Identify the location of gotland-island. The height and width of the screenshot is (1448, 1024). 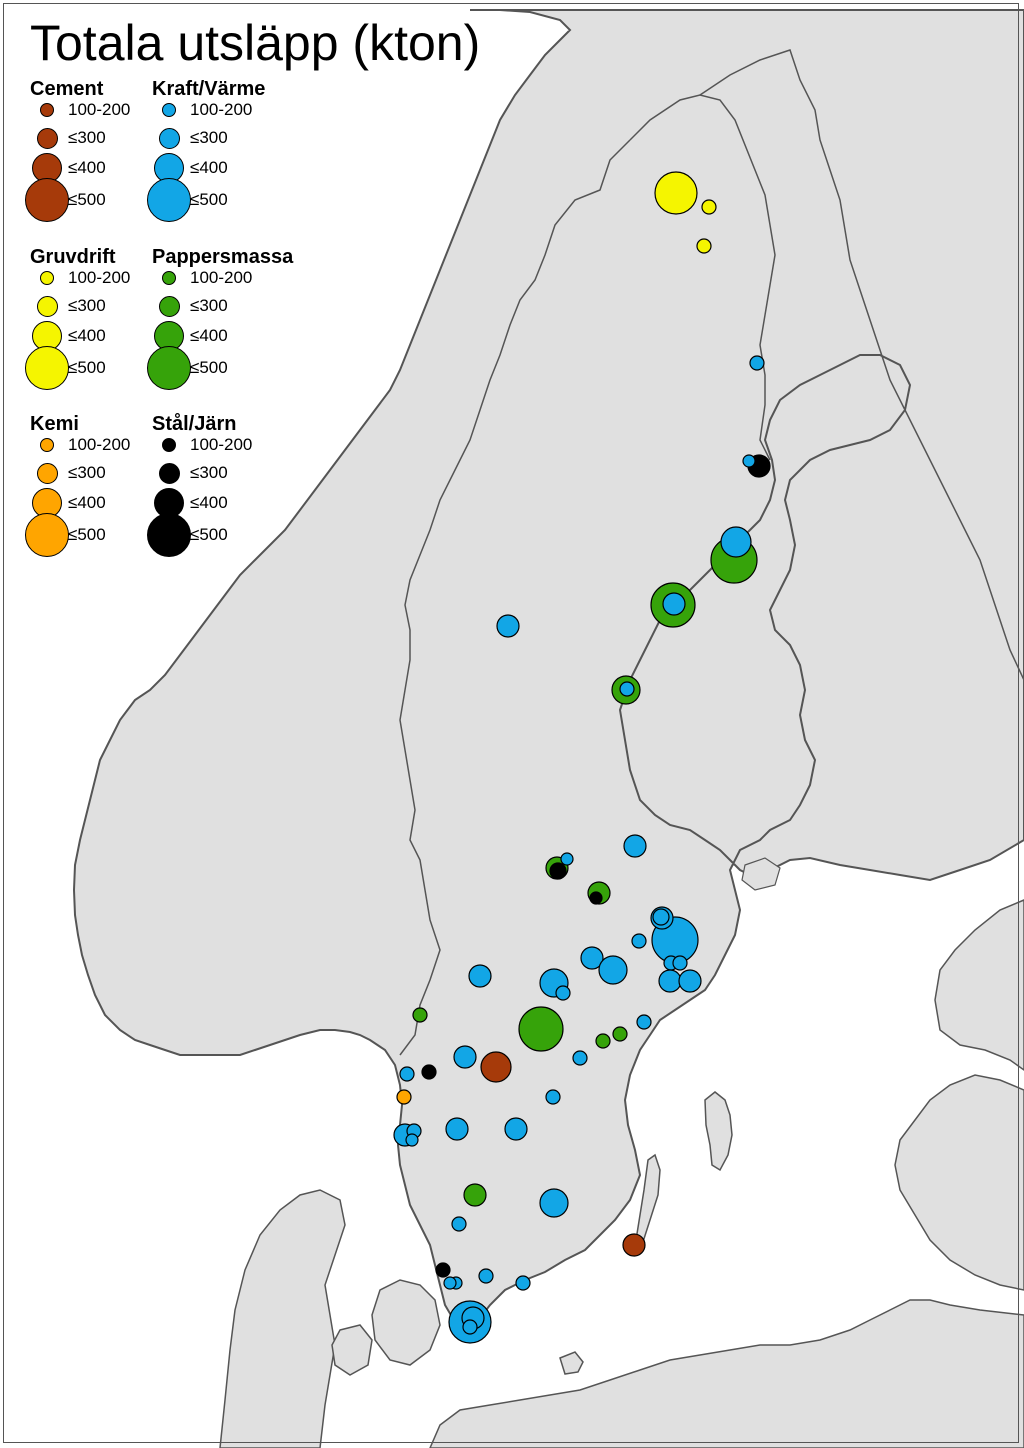
(718, 1131).